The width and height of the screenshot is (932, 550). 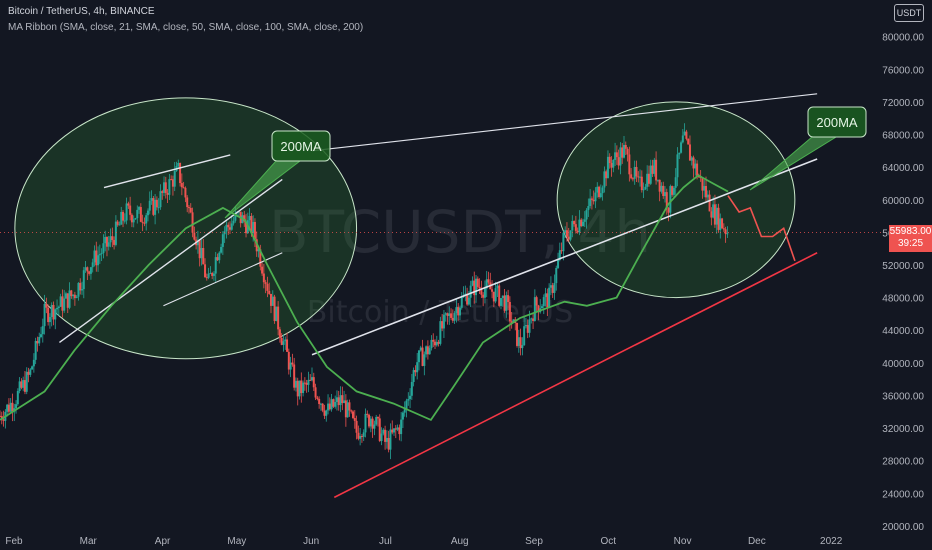 What do you see at coordinates (909, 13) in the screenshot?
I see `currency-button: USDT` at bounding box center [909, 13].